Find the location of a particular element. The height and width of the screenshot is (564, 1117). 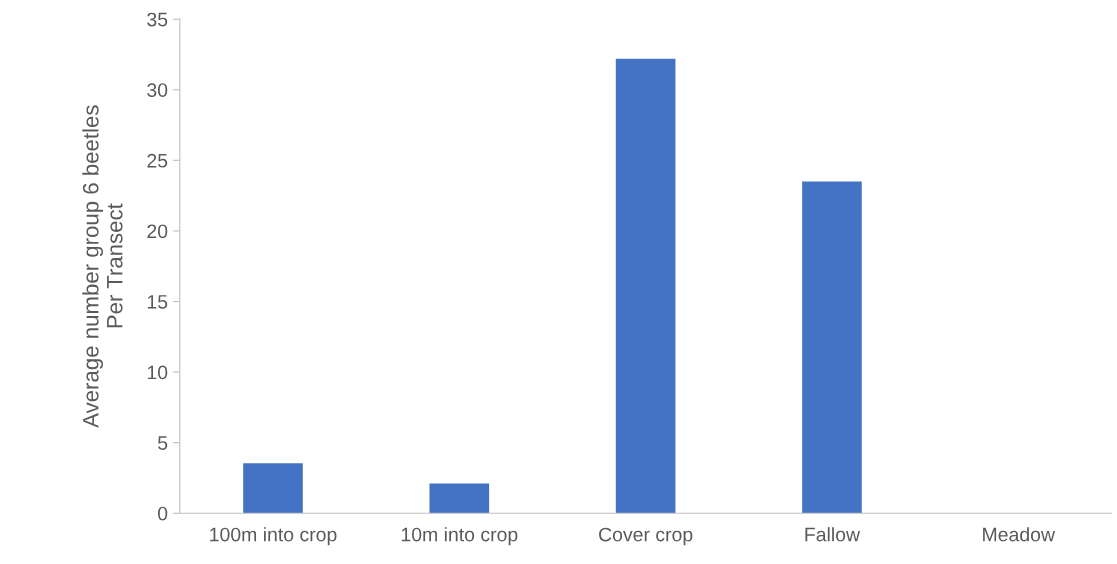

y-tick-label: 0 is located at coordinates (162, 513).